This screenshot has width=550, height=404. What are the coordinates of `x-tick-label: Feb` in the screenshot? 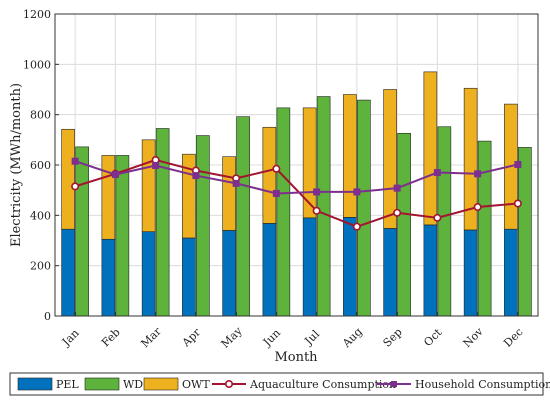 It's located at (111, 338).